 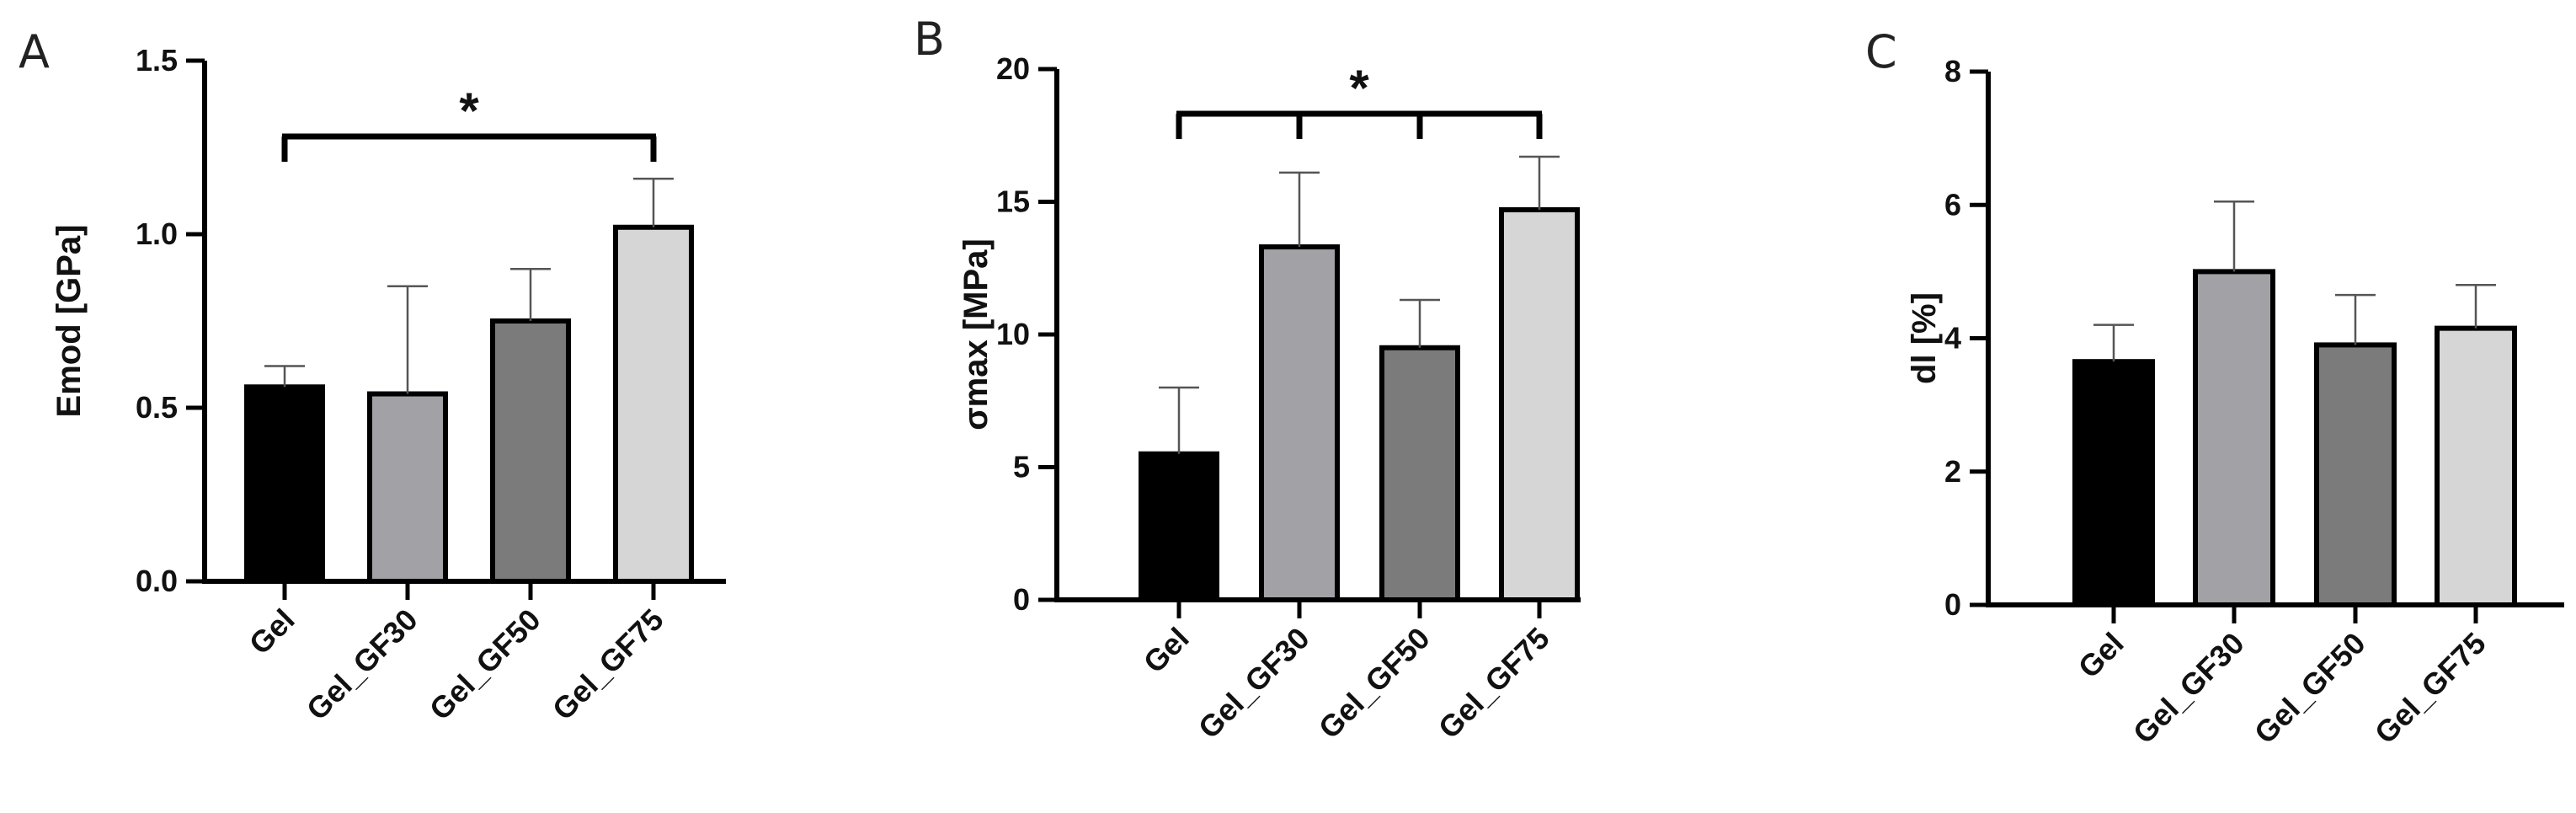 What do you see at coordinates (157, 581) in the screenshot?
I see `y-tick-label: 0.0` at bounding box center [157, 581].